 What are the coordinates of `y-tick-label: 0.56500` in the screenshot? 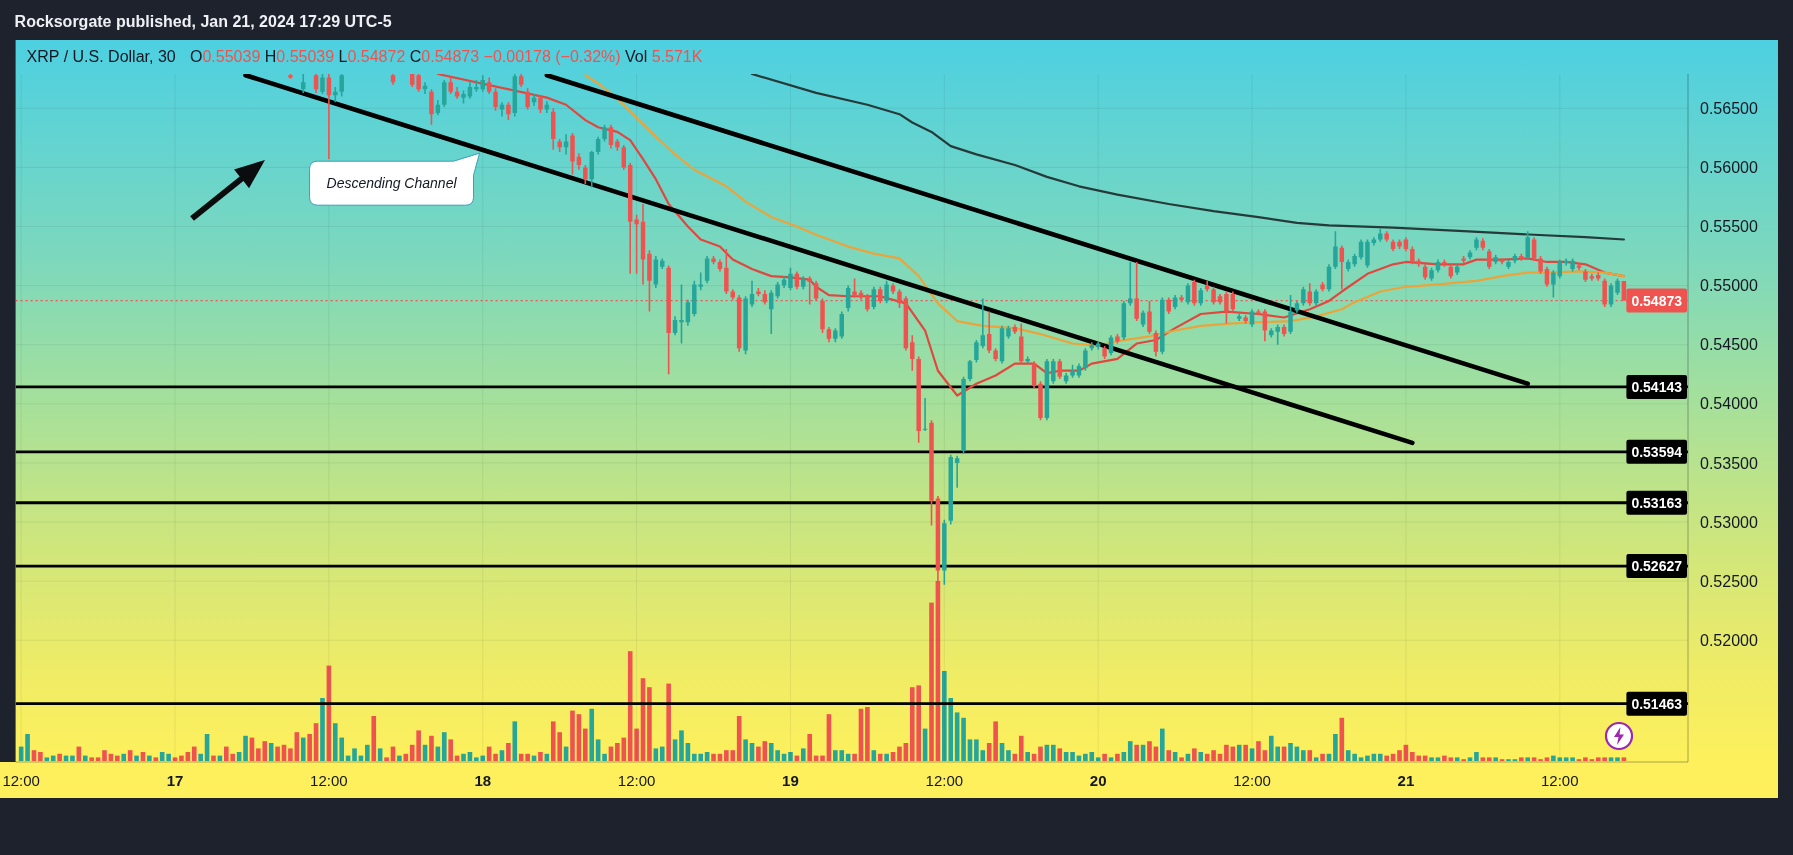 It's located at (1729, 108).